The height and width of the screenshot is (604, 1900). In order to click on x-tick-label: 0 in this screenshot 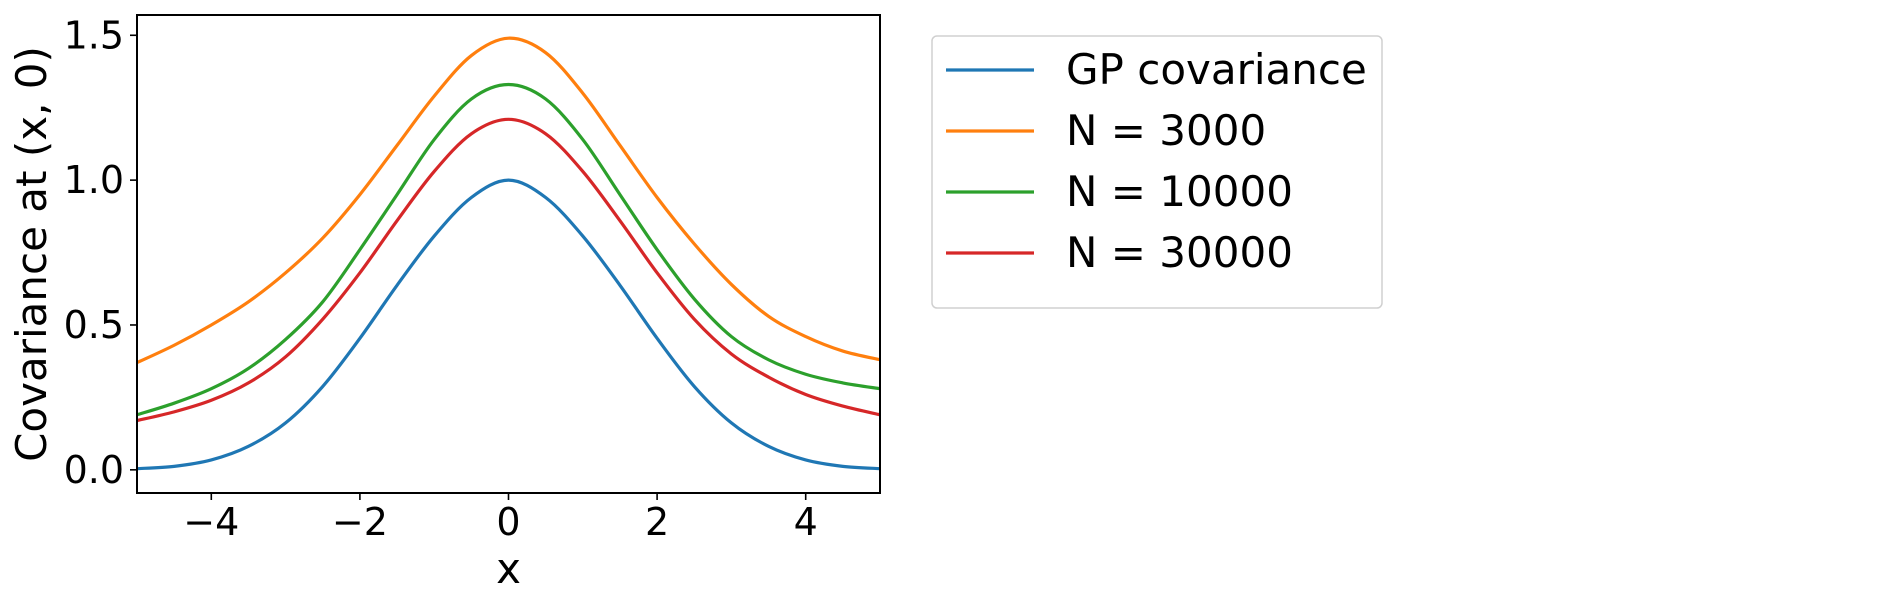, I will do `click(508, 522)`.